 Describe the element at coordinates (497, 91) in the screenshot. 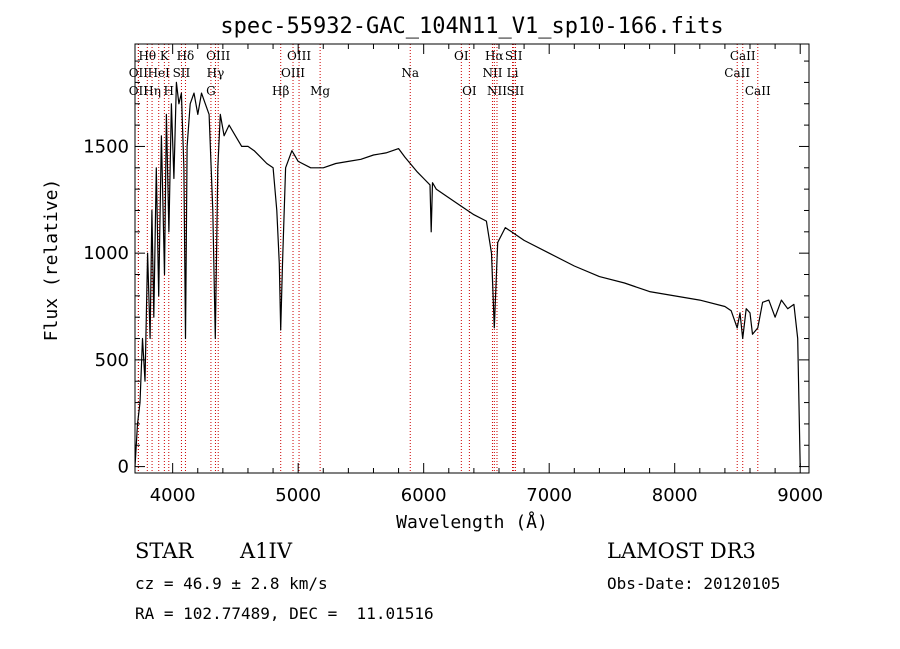

I see `line-marker-label-21: NII` at that location.